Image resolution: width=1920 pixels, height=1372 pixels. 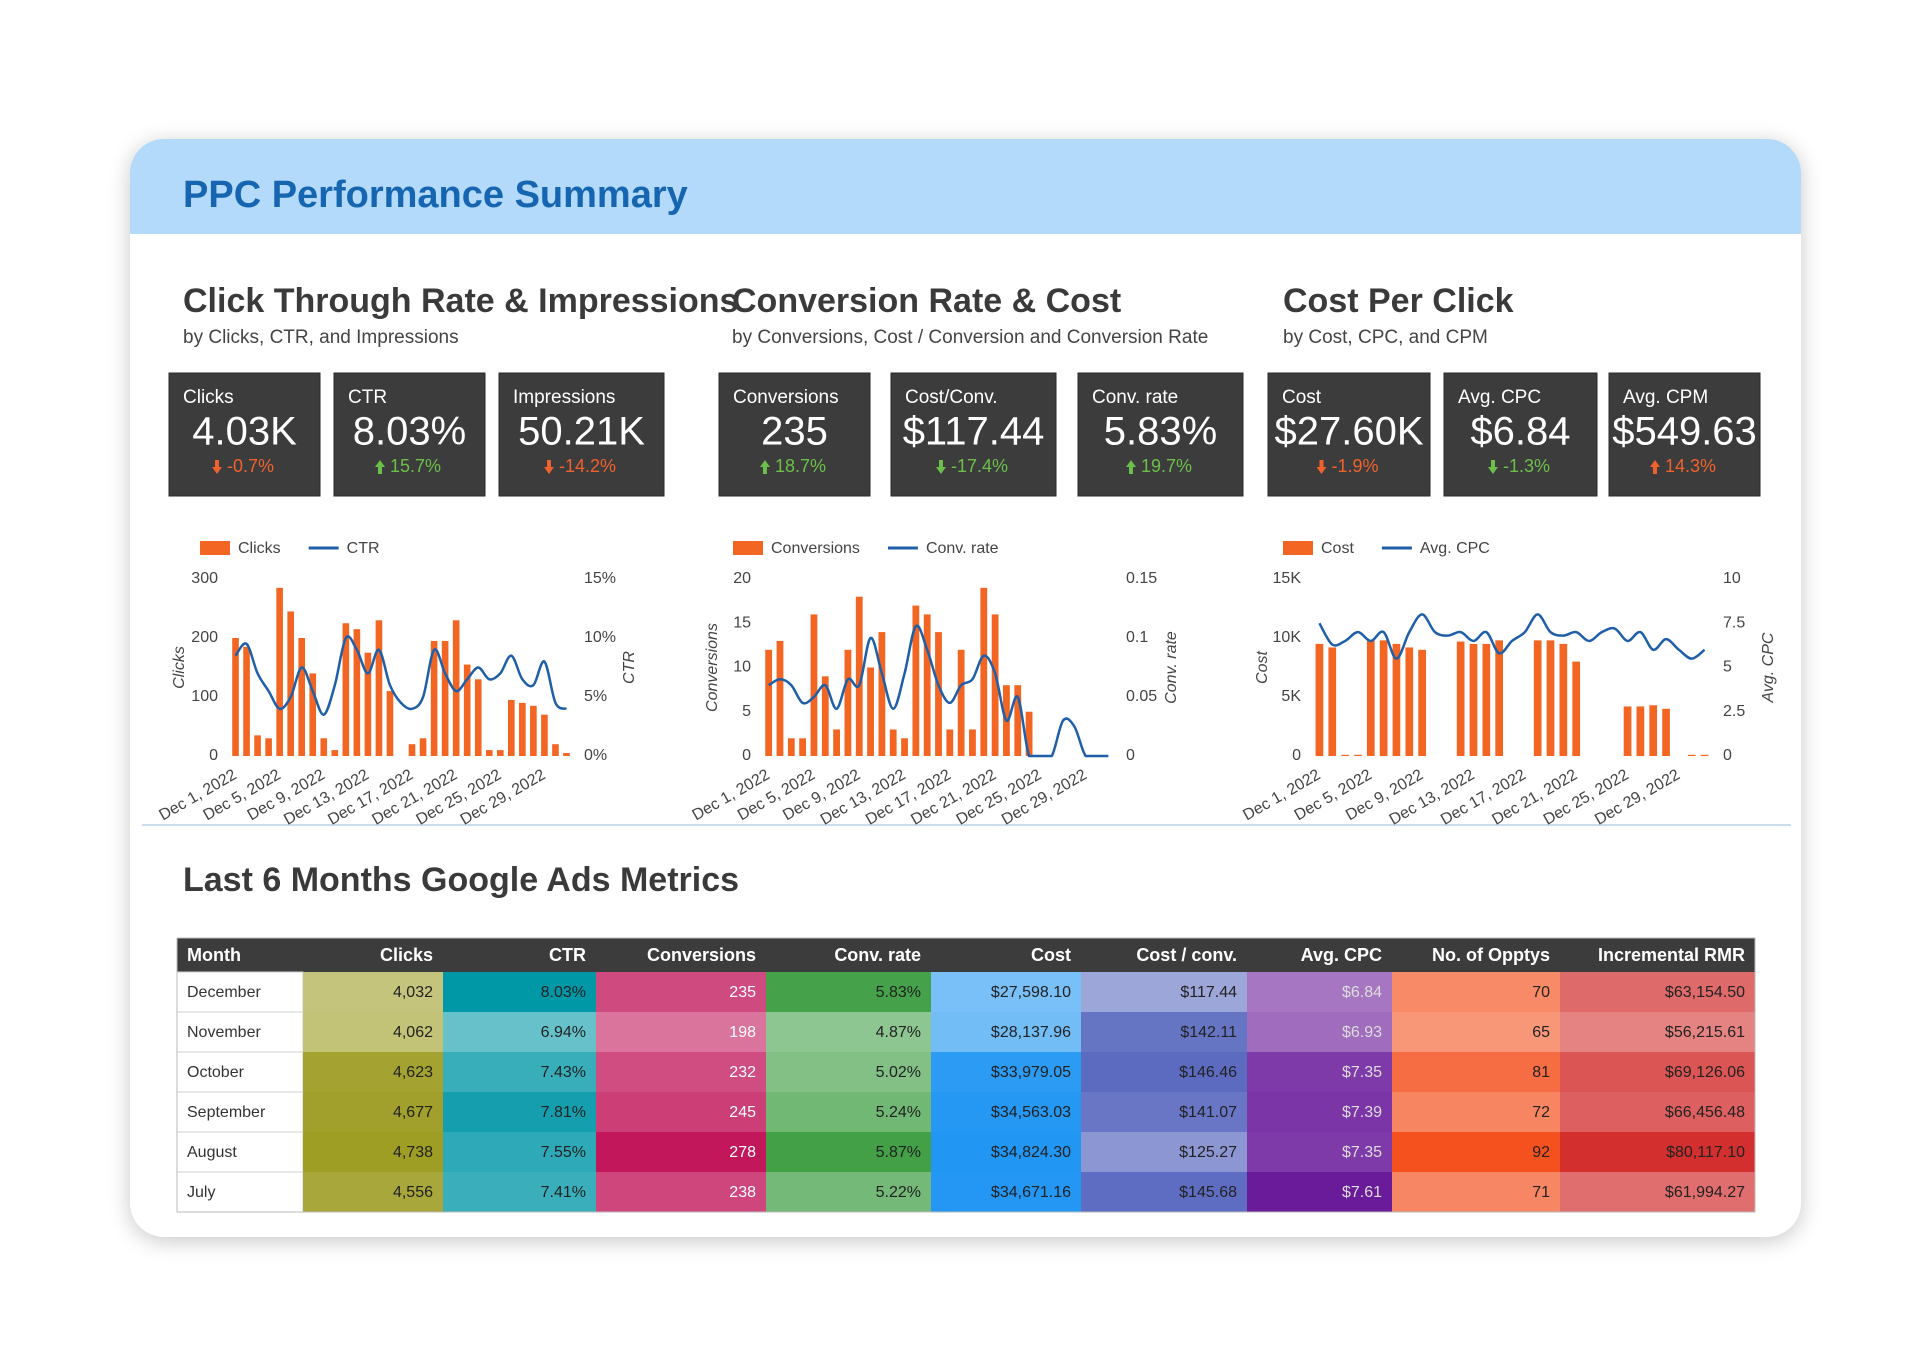 What do you see at coordinates (746, 711) in the screenshot?
I see `y-tick-label: 5` at bounding box center [746, 711].